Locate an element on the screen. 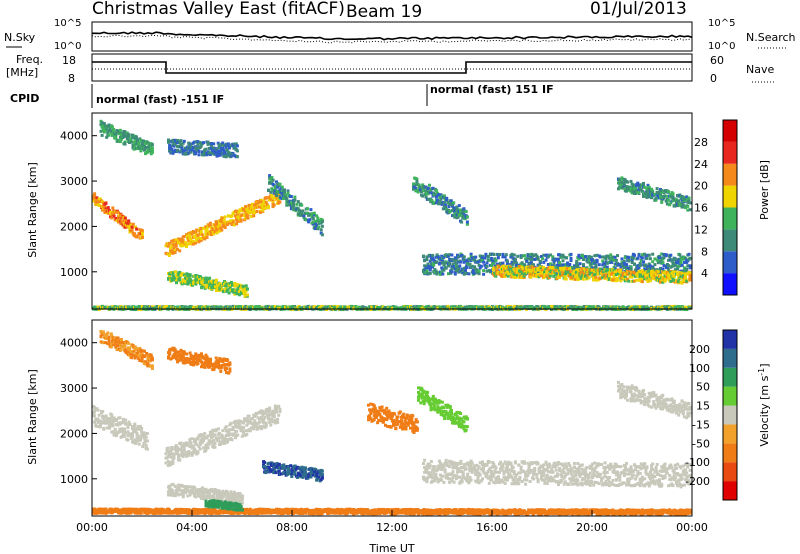 Image resolution: width=800 pixels, height=554 pixels. data-cell-1946 is located at coordinates (622, 262).